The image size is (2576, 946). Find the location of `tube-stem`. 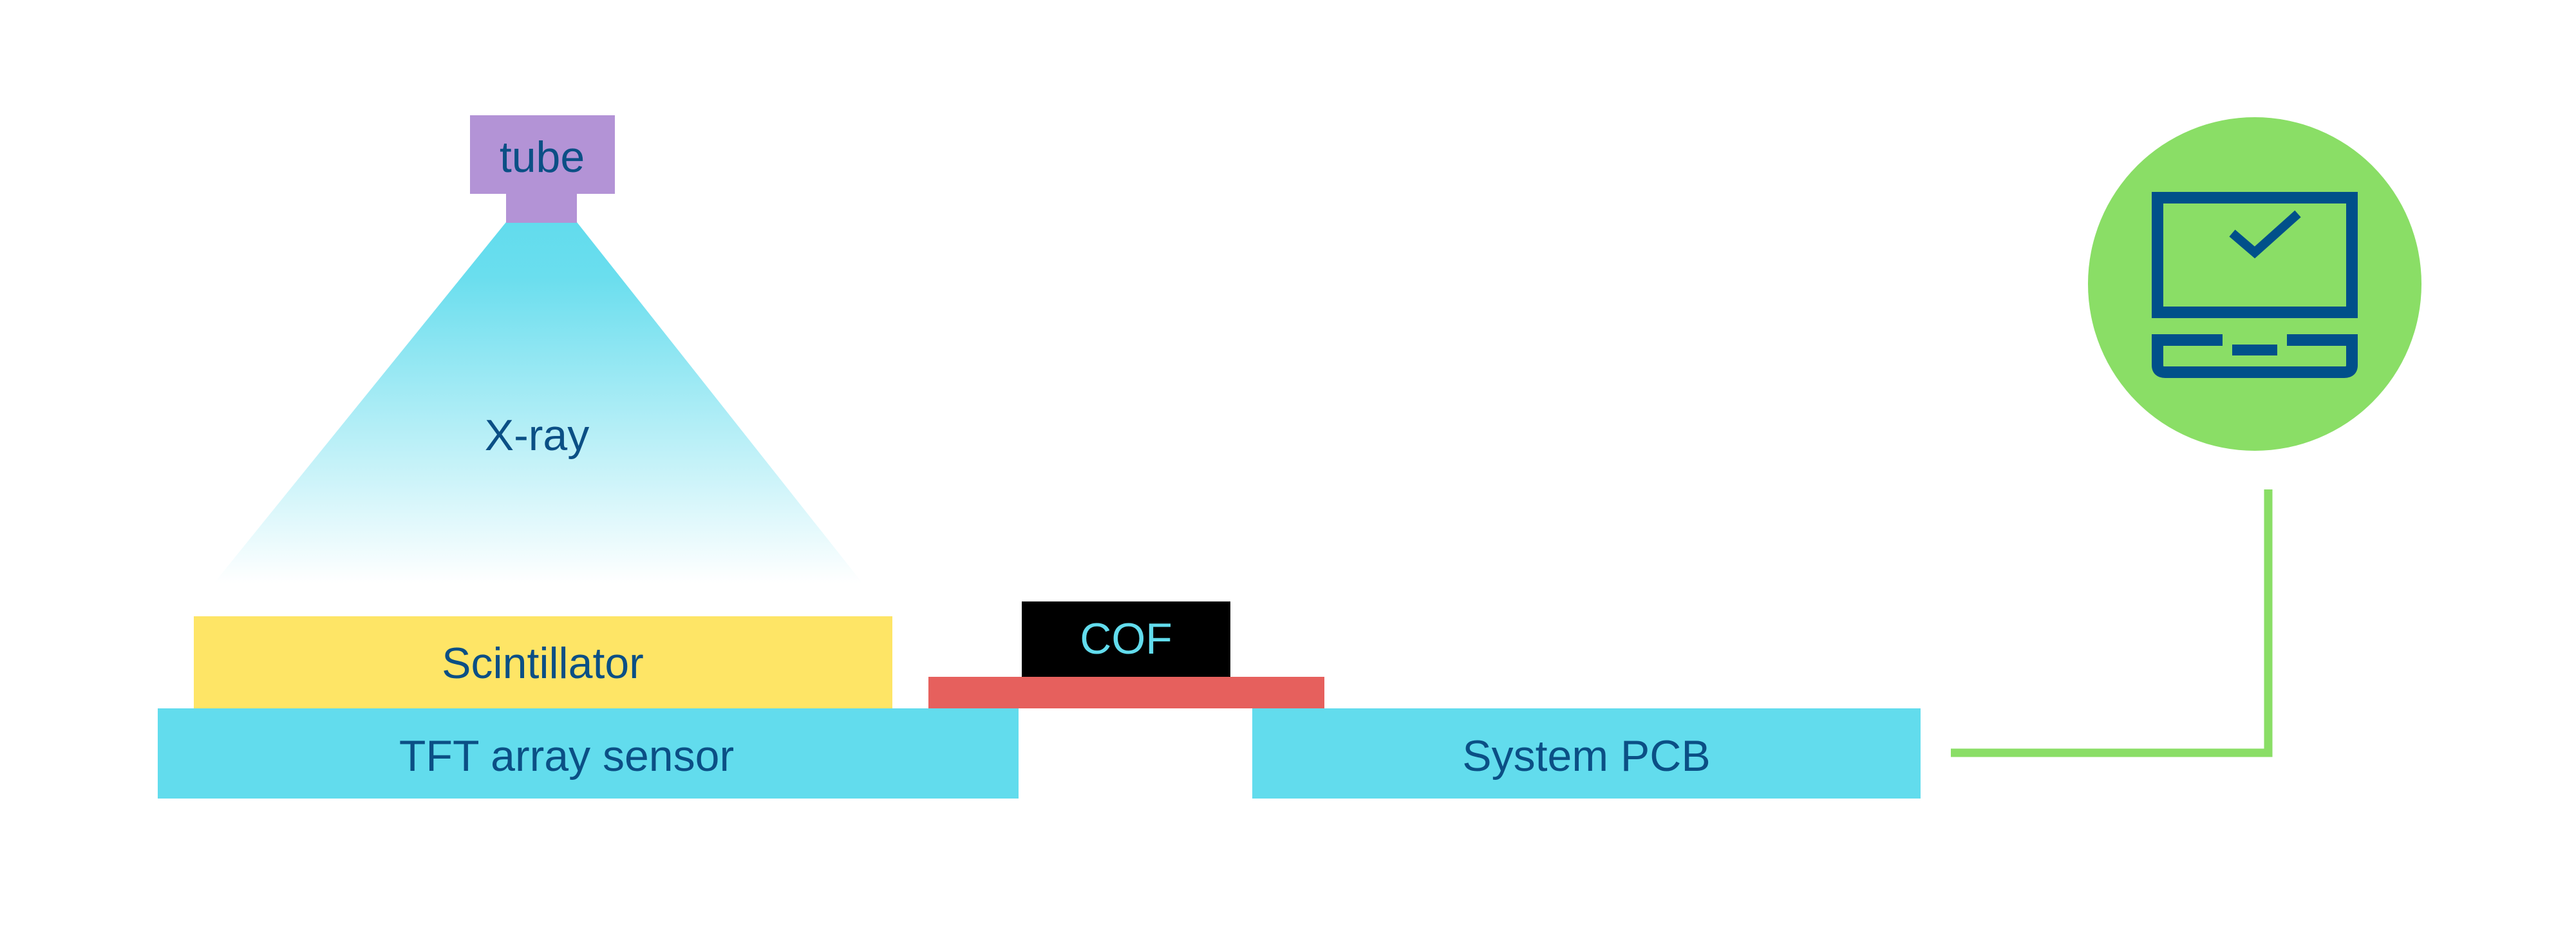

tube-stem is located at coordinates (541, 208).